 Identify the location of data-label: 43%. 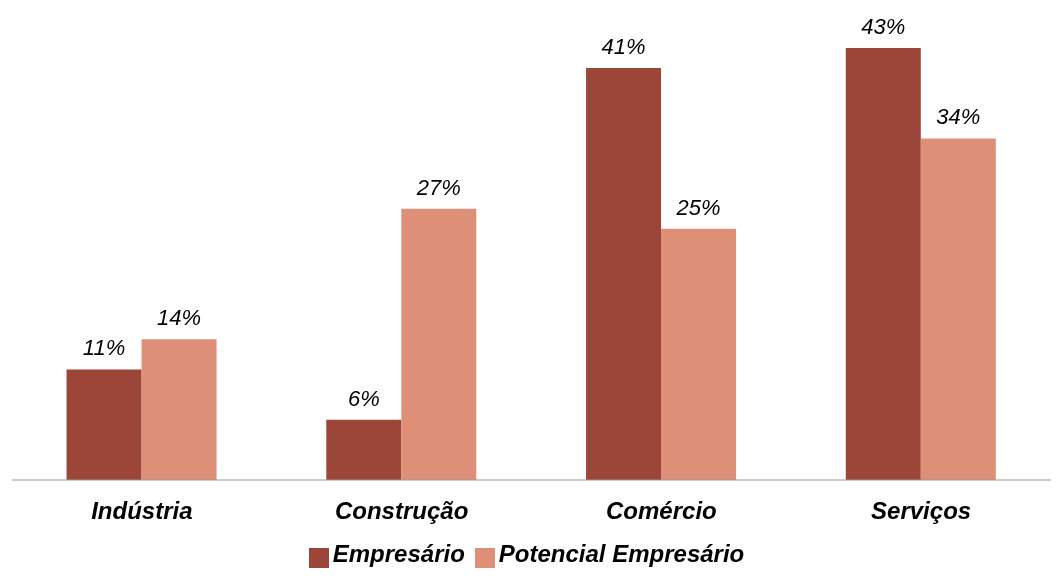
(883, 26).